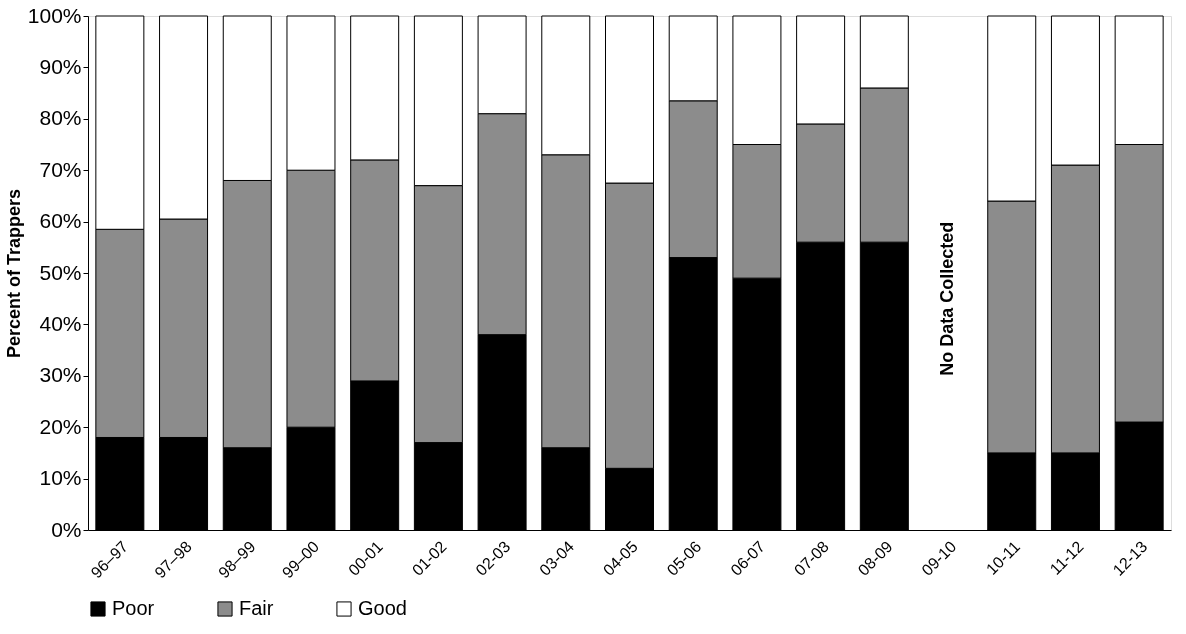 This screenshot has width=1186, height=634. I want to click on legend-label: Good, so click(382, 608).